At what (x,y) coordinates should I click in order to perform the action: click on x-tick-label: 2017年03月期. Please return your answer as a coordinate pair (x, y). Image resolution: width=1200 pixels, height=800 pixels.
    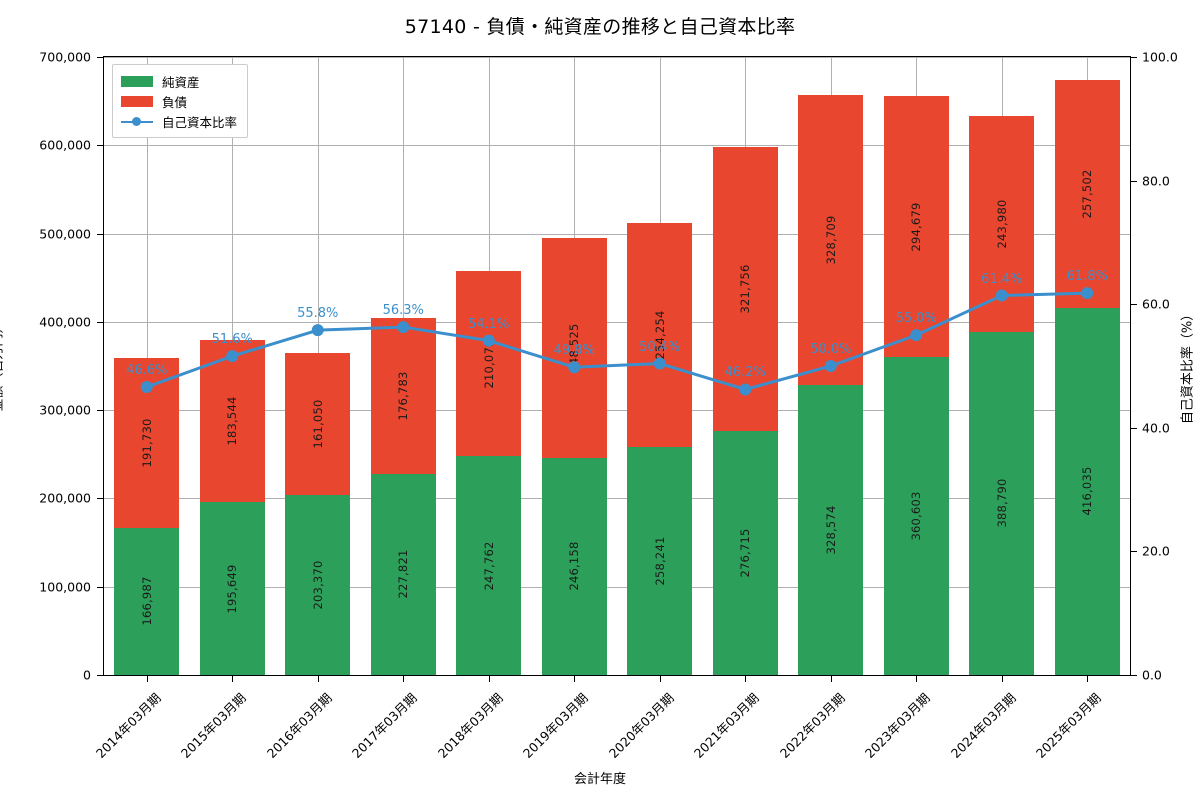
    Looking at the image, I should click on (384, 725).